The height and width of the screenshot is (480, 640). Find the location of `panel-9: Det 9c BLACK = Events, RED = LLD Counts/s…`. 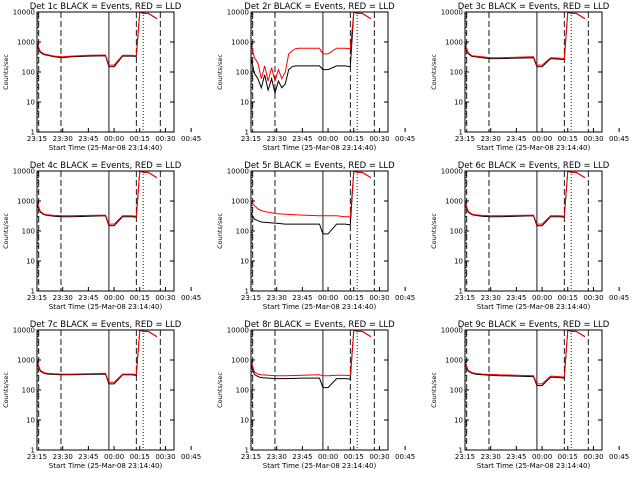

panel-9: Det 9c BLACK = Events, RED = LLD Counts/s… is located at coordinates (529, 395).